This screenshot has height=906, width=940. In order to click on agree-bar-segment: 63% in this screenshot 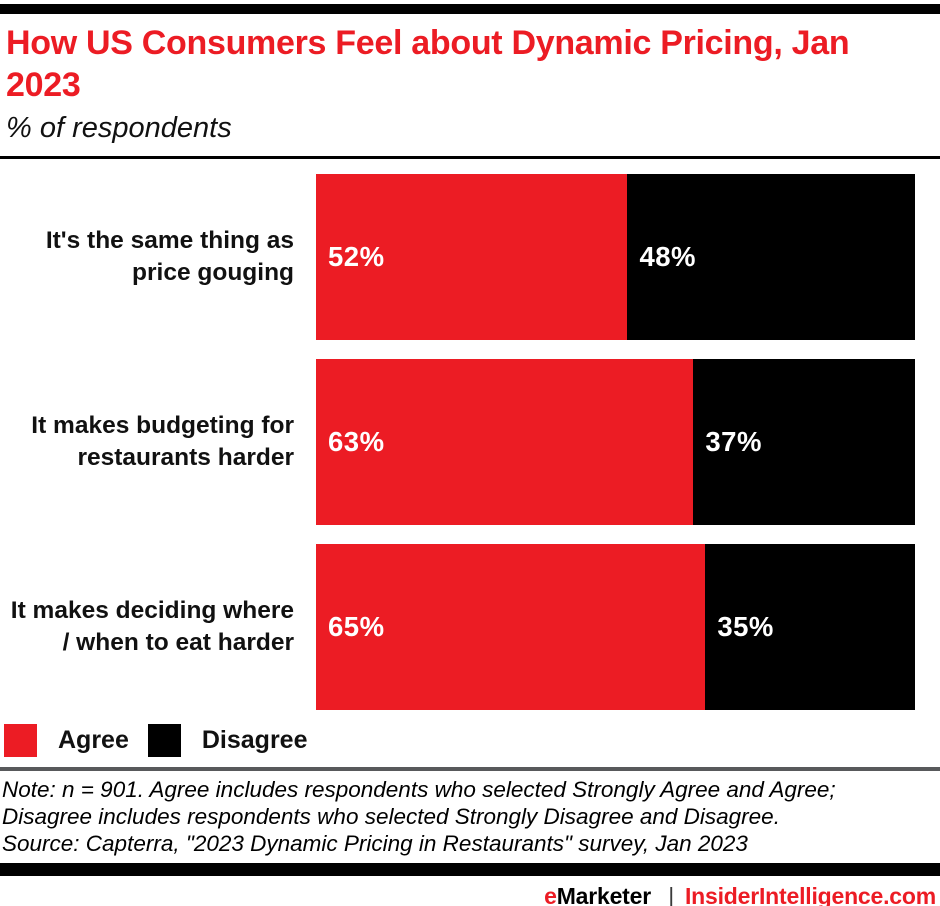, I will do `click(505, 442)`.